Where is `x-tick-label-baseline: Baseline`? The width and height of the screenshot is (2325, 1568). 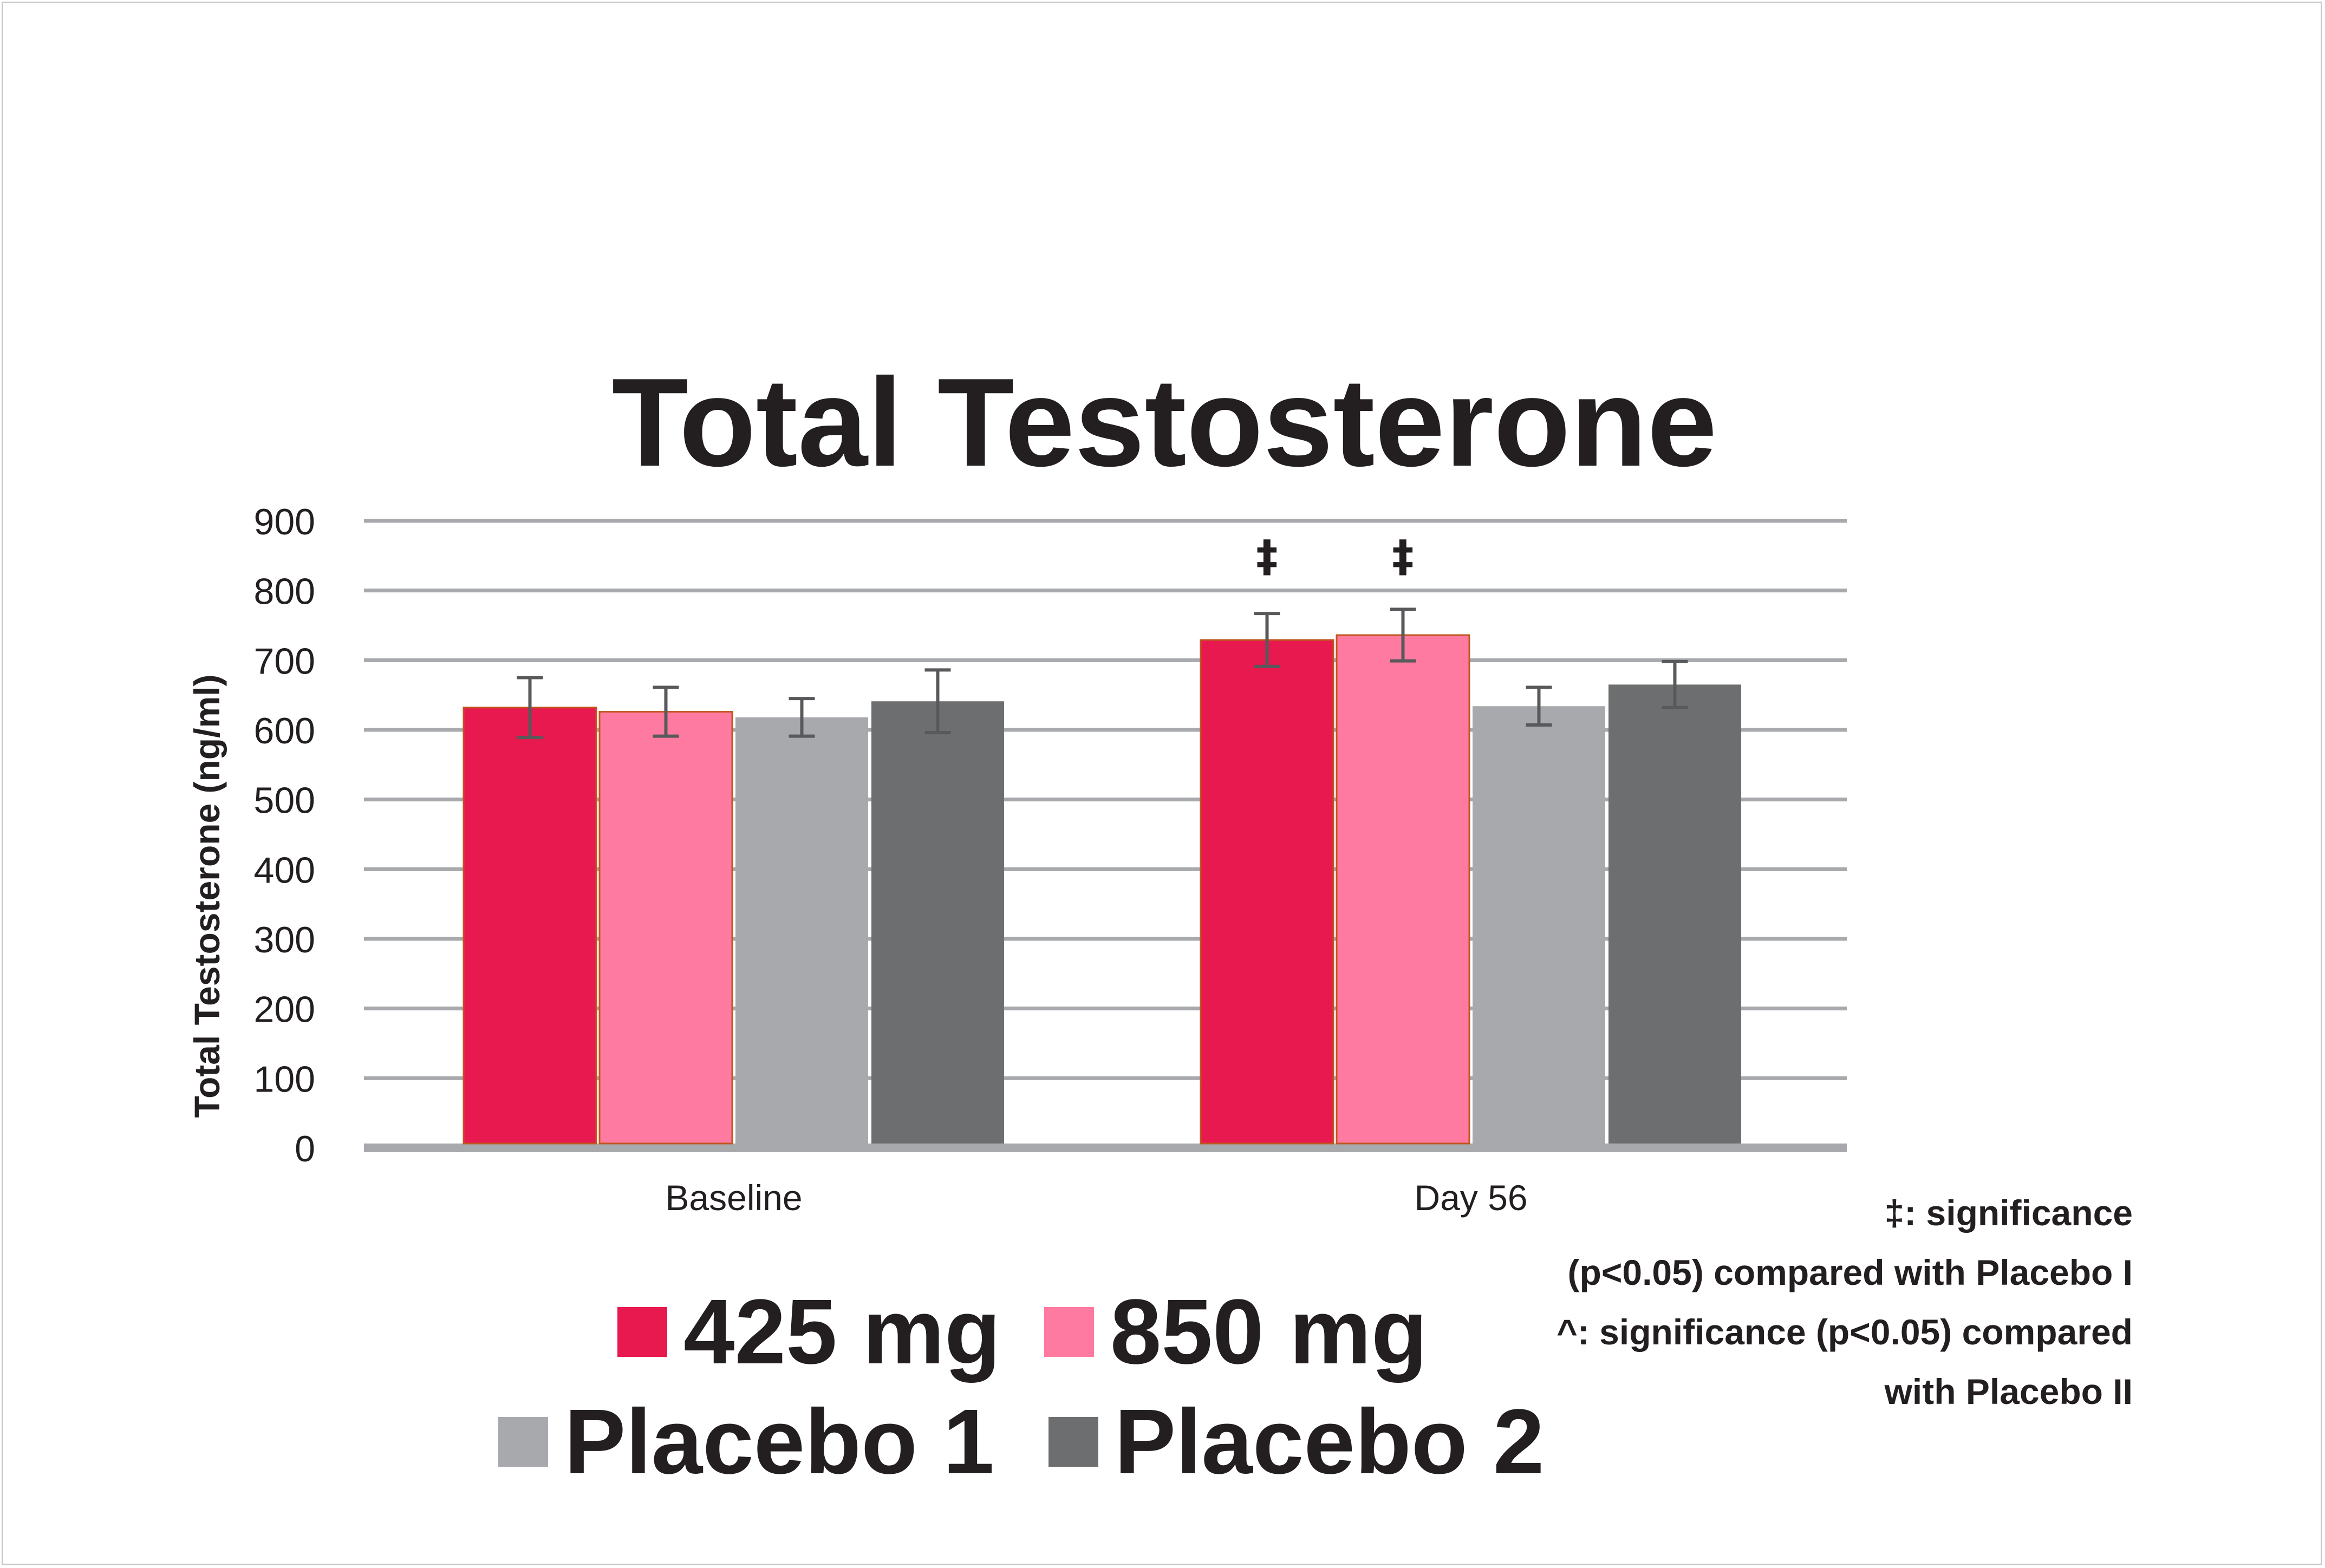
x-tick-label-baseline: Baseline is located at coordinates (733, 1198).